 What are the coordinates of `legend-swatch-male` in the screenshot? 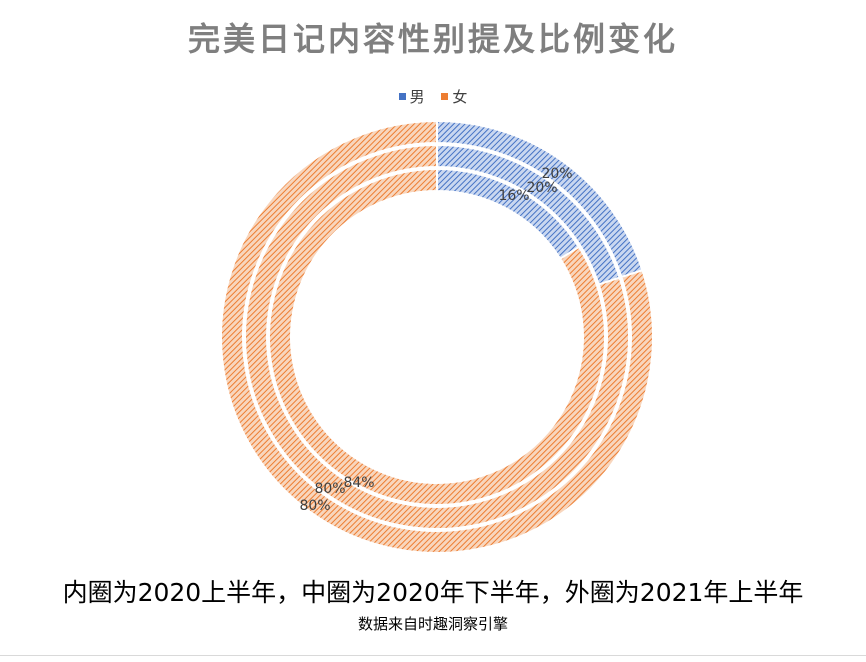 It's located at (402, 96).